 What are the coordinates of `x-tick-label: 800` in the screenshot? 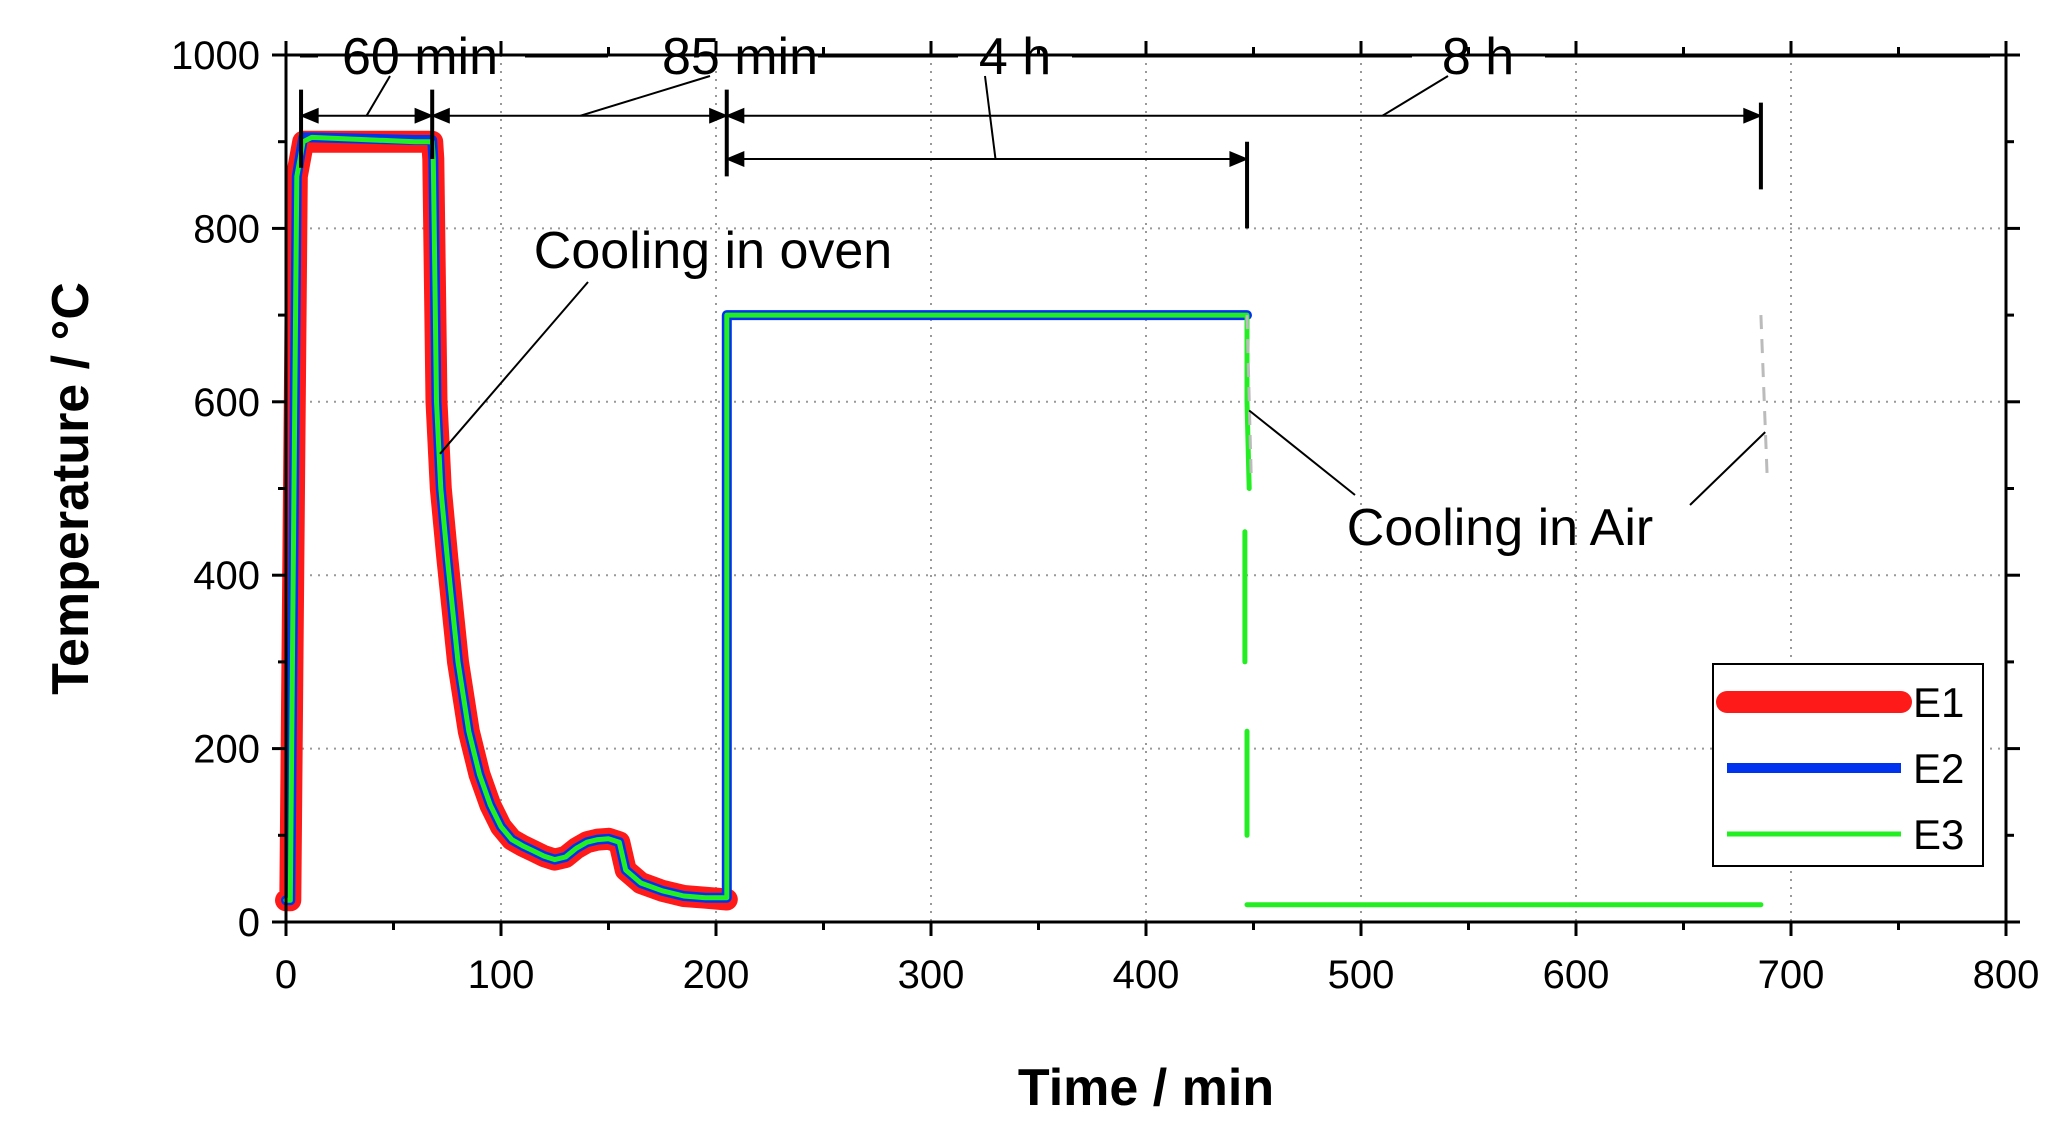 It's located at (2006, 975).